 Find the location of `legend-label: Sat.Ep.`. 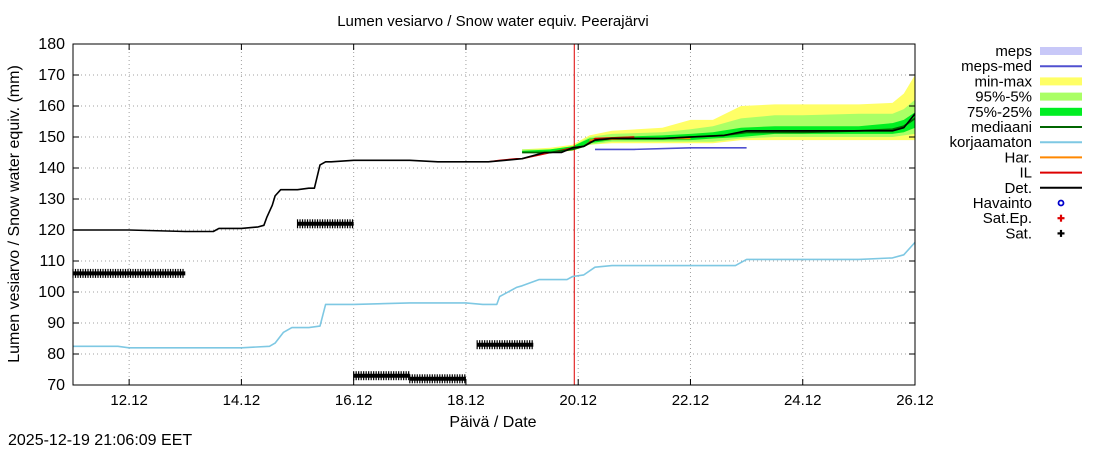

legend-label: Sat.Ep. is located at coordinates (1007, 218).